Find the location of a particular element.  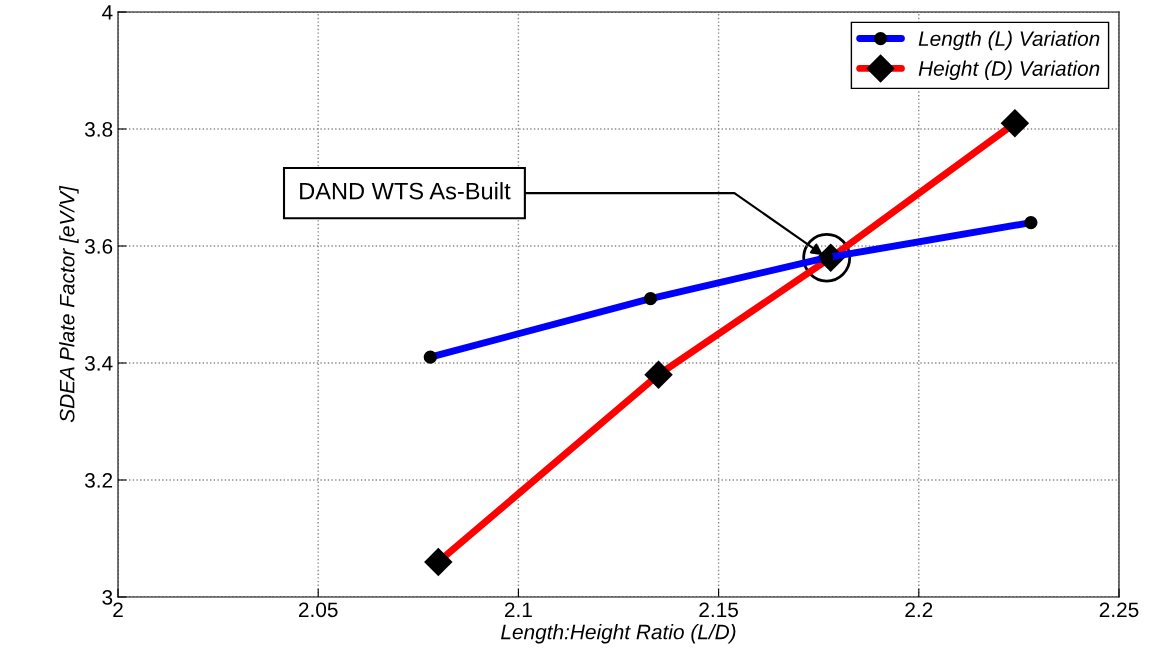

x-axis-title: Length:Height Ratio (L/D) is located at coordinates (618, 634).